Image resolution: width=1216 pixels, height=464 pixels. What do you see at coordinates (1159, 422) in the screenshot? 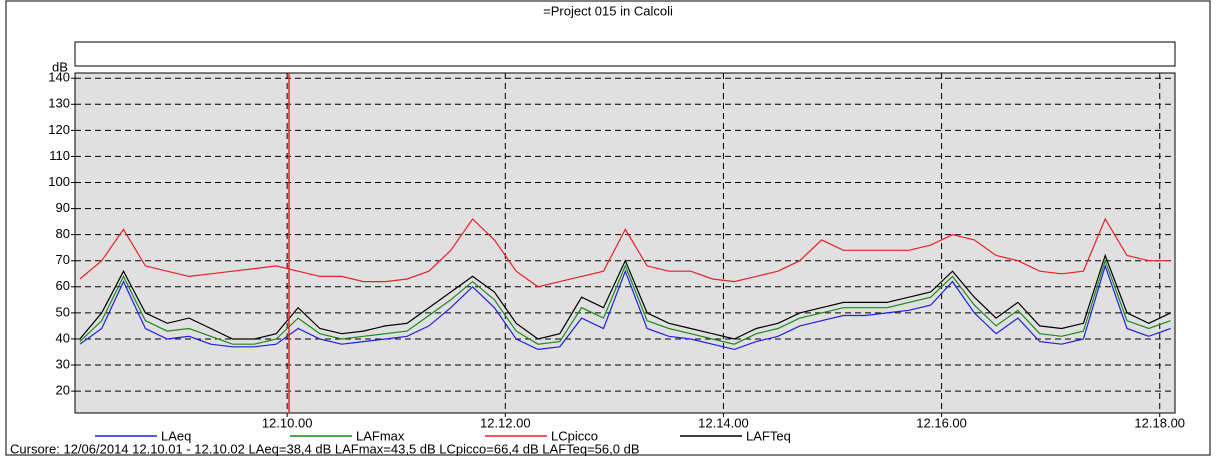
I see `x-tick-label: 12.18.00` at bounding box center [1159, 422].